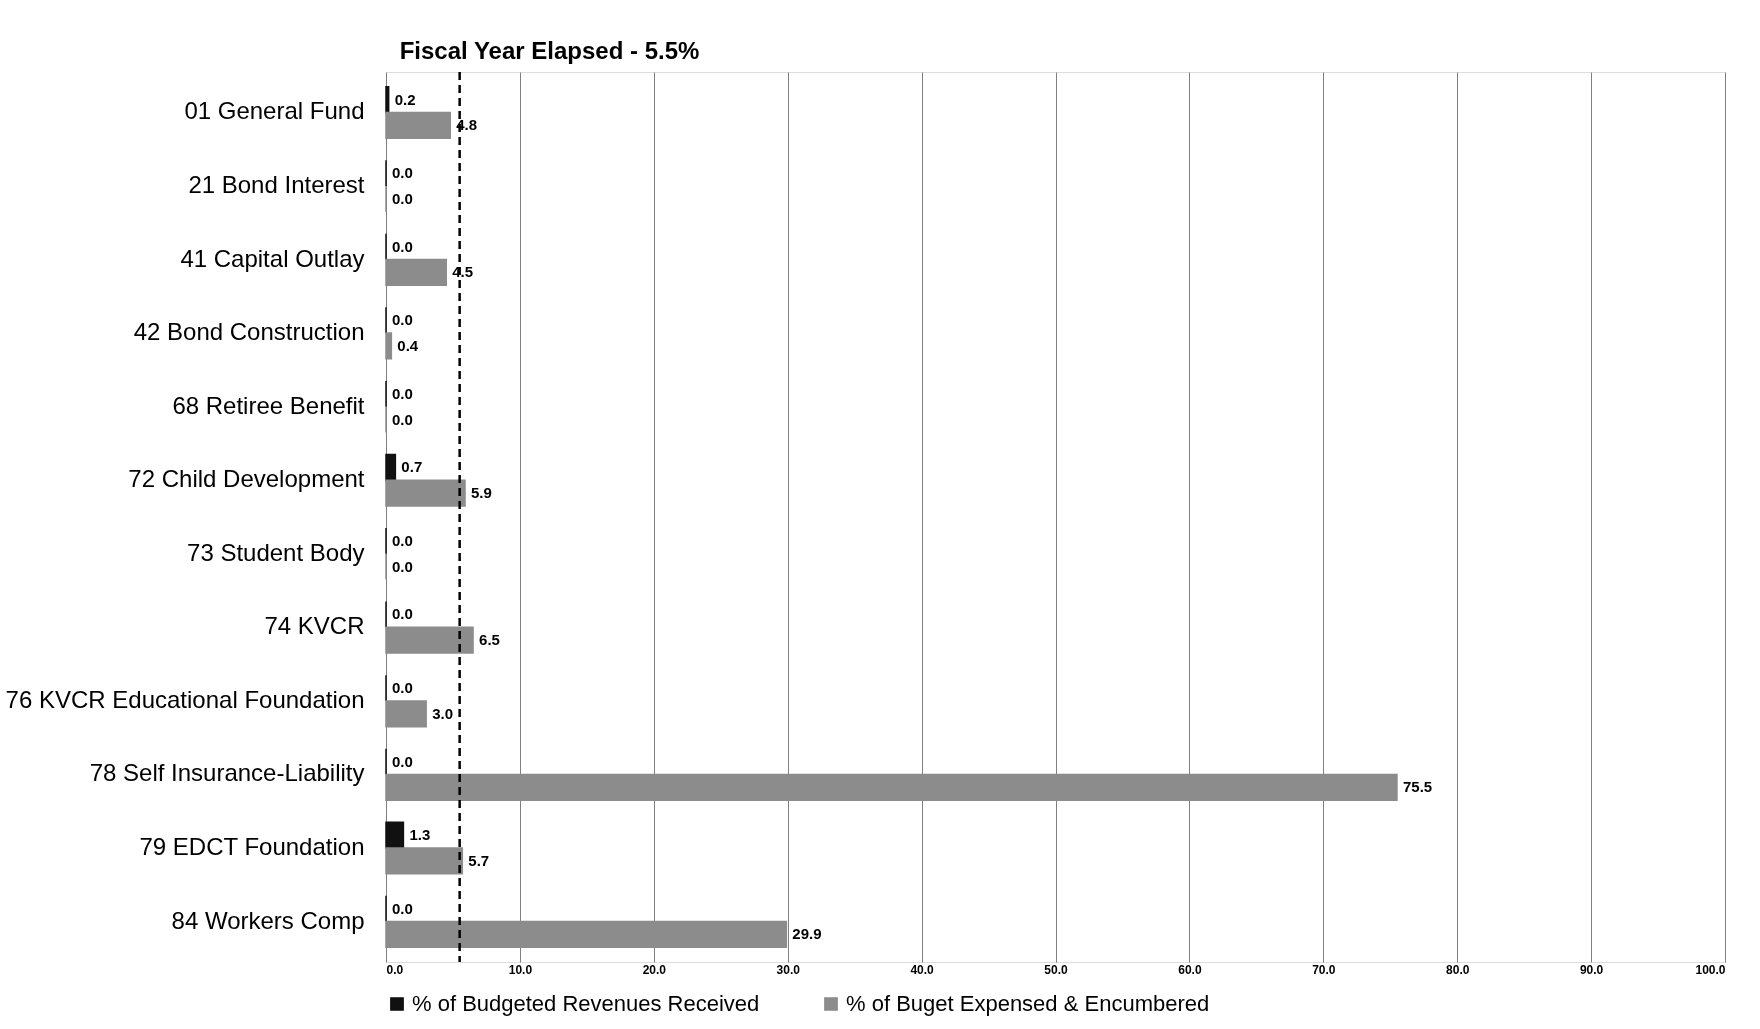 The height and width of the screenshot is (1029, 1760). Describe the element at coordinates (274, 111) in the screenshot. I see `y-tick-label: 01 General Fund` at that location.